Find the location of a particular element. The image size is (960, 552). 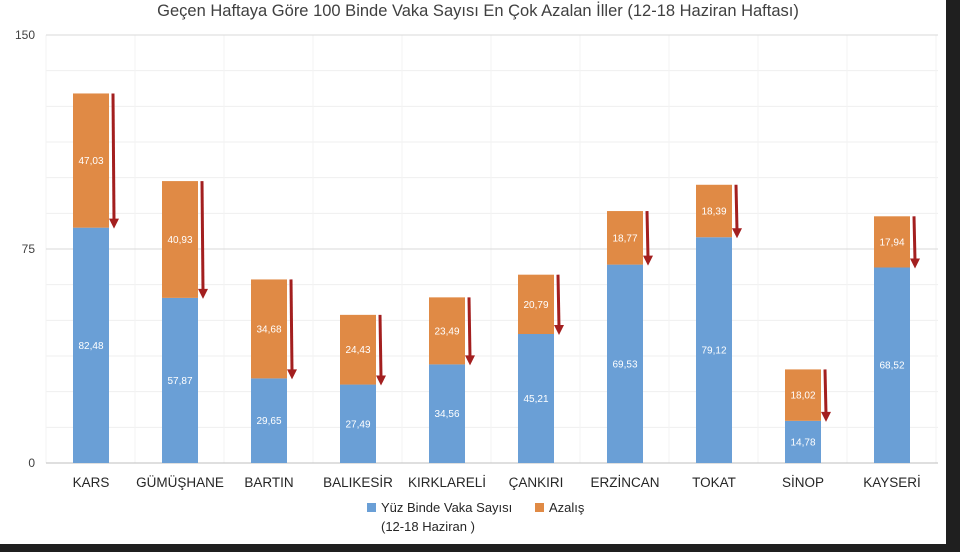

data-label-azalis: 23,49 is located at coordinates (446, 331).